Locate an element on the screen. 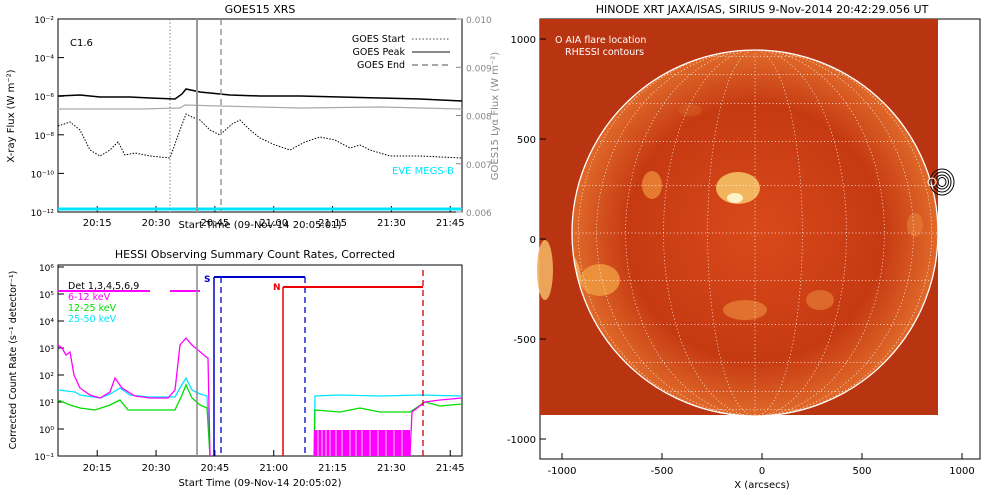  xrt-ytick-label: 500 is located at coordinates (526, 140).